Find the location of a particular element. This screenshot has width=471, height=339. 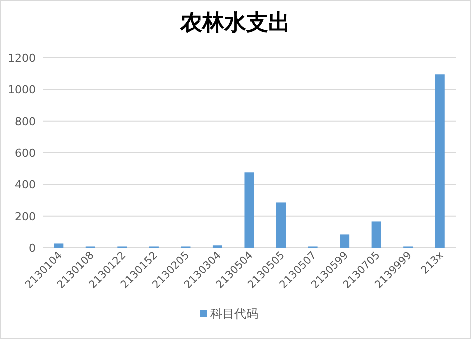

chart-title: 农林水支出 is located at coordinates (235, 23).